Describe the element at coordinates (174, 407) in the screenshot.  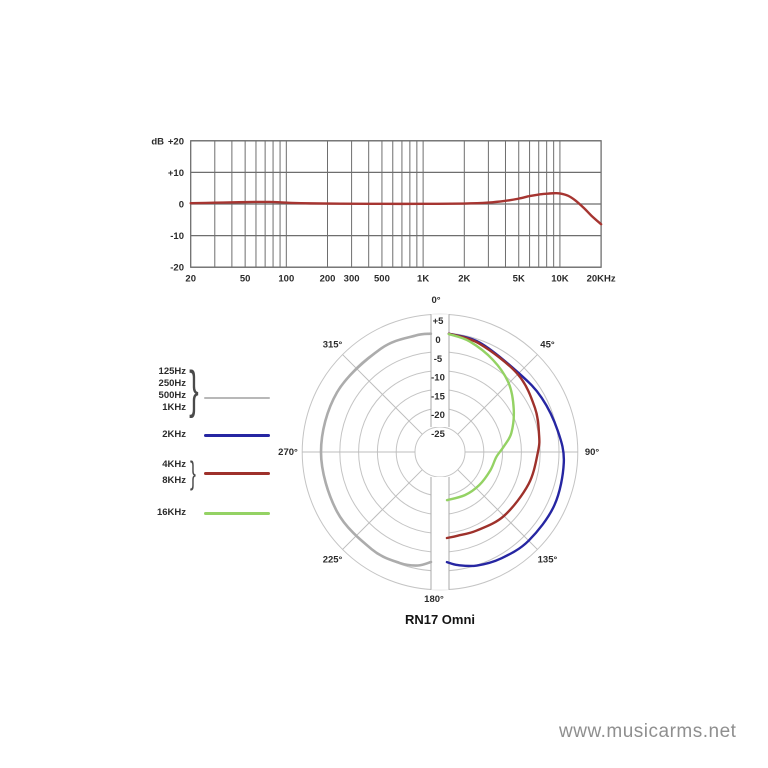
I see `legend-label: 1KHz` at that location.